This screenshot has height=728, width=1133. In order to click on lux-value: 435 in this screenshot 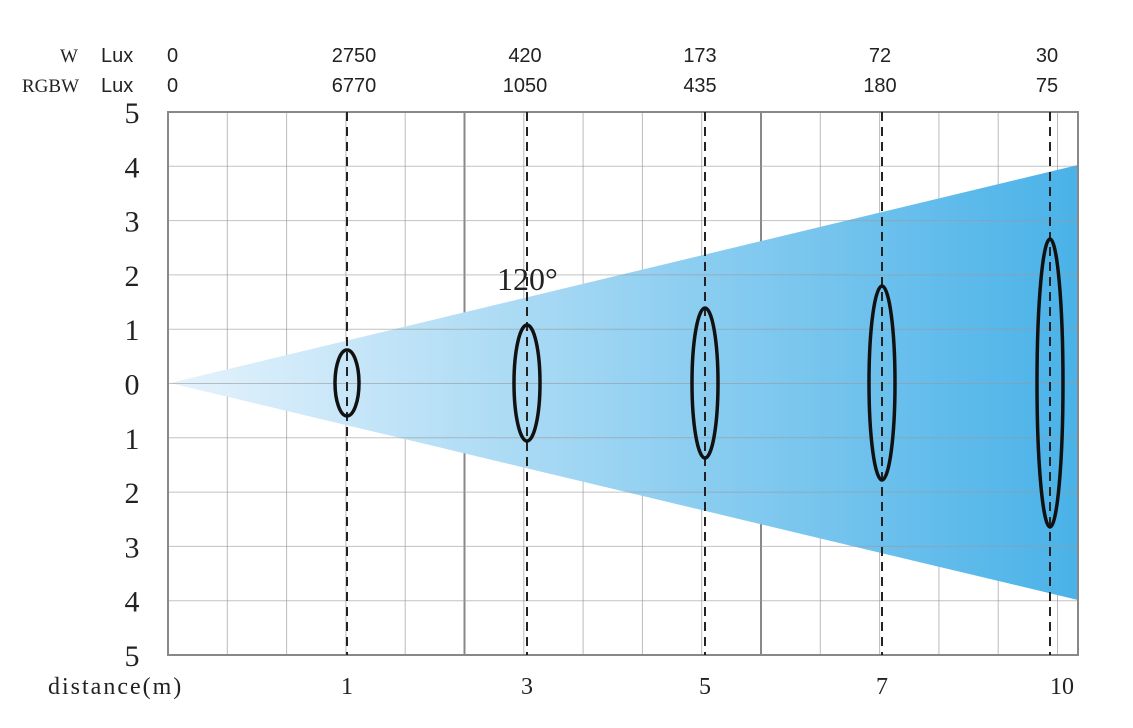, I will do `click(699, 86)`.